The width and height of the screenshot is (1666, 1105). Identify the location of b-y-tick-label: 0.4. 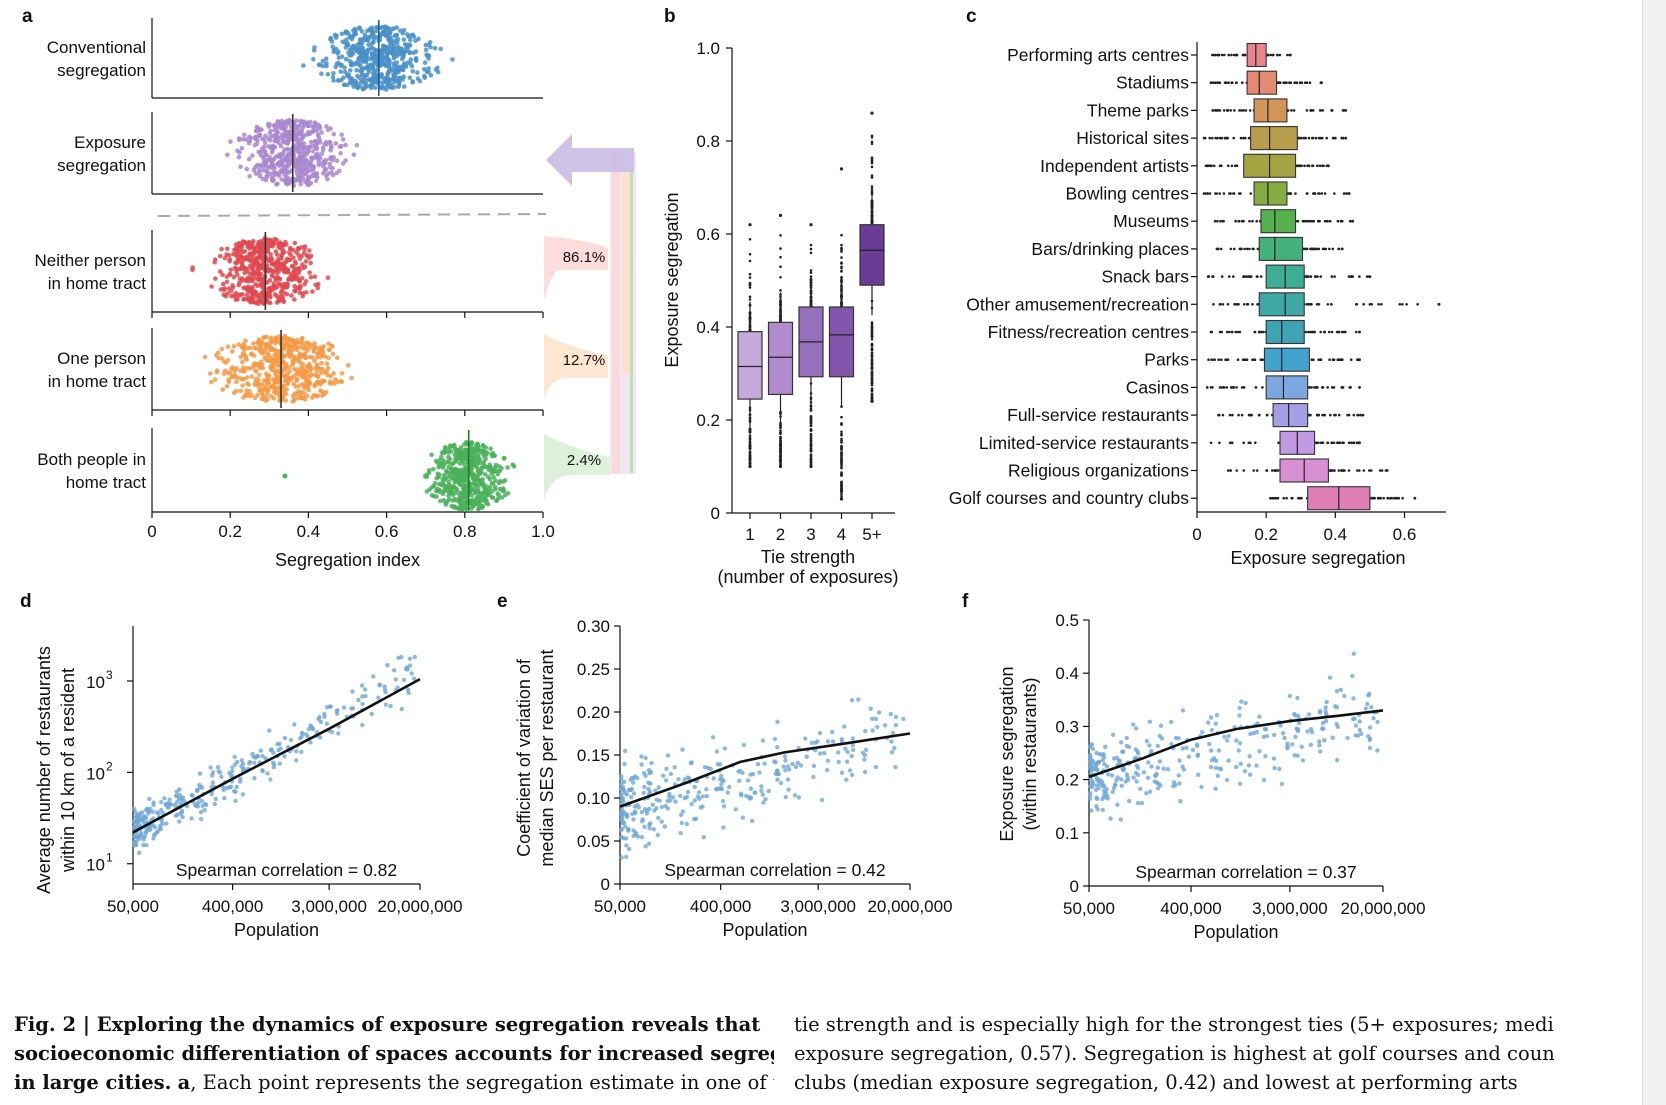
(708, 327).